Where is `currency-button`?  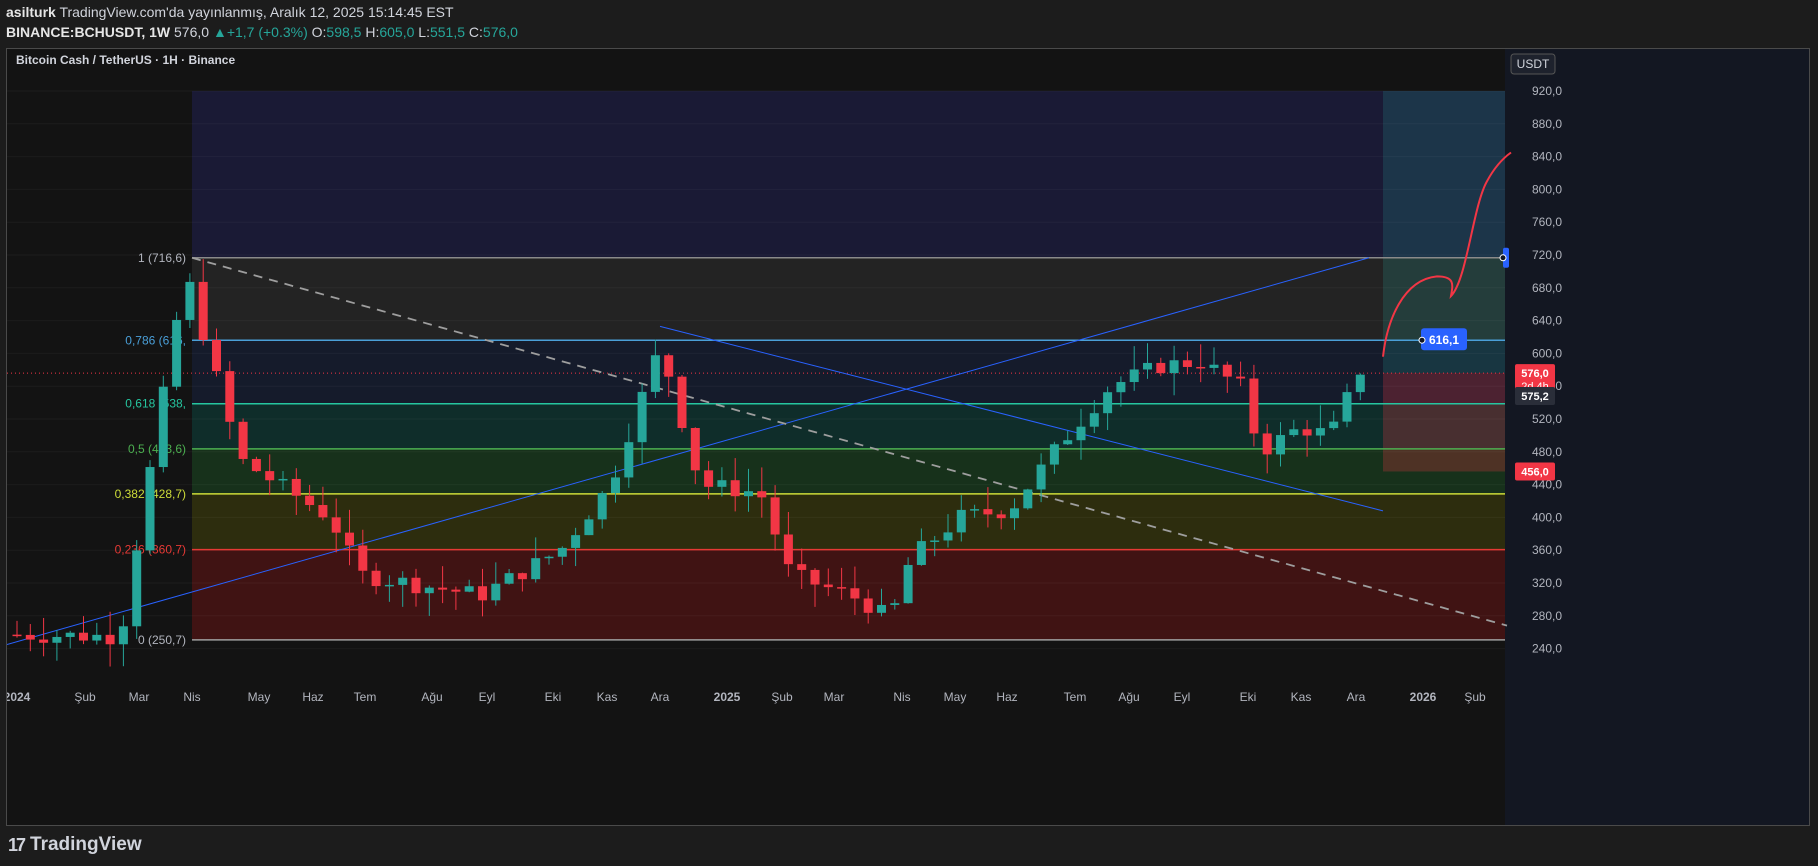
currency-button is located at coordinates (1533, 64).